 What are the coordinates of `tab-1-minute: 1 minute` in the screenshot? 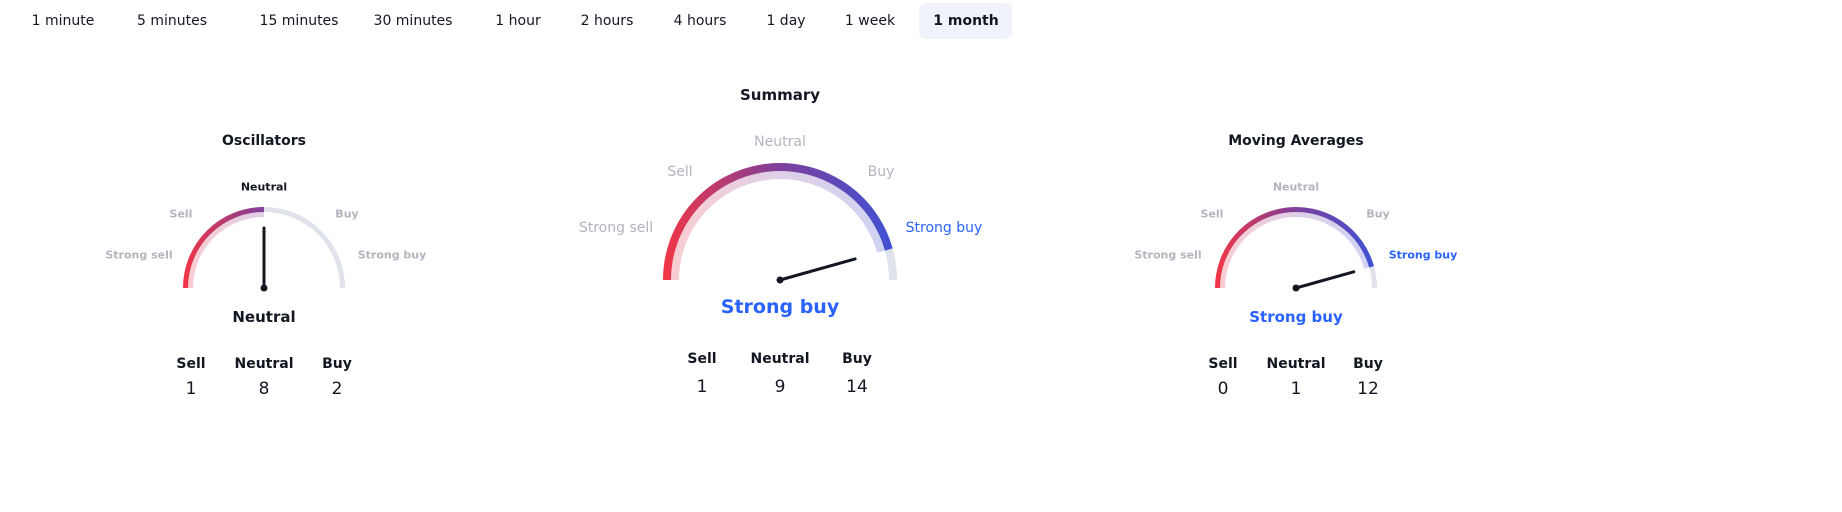 It's located at (63, 21).